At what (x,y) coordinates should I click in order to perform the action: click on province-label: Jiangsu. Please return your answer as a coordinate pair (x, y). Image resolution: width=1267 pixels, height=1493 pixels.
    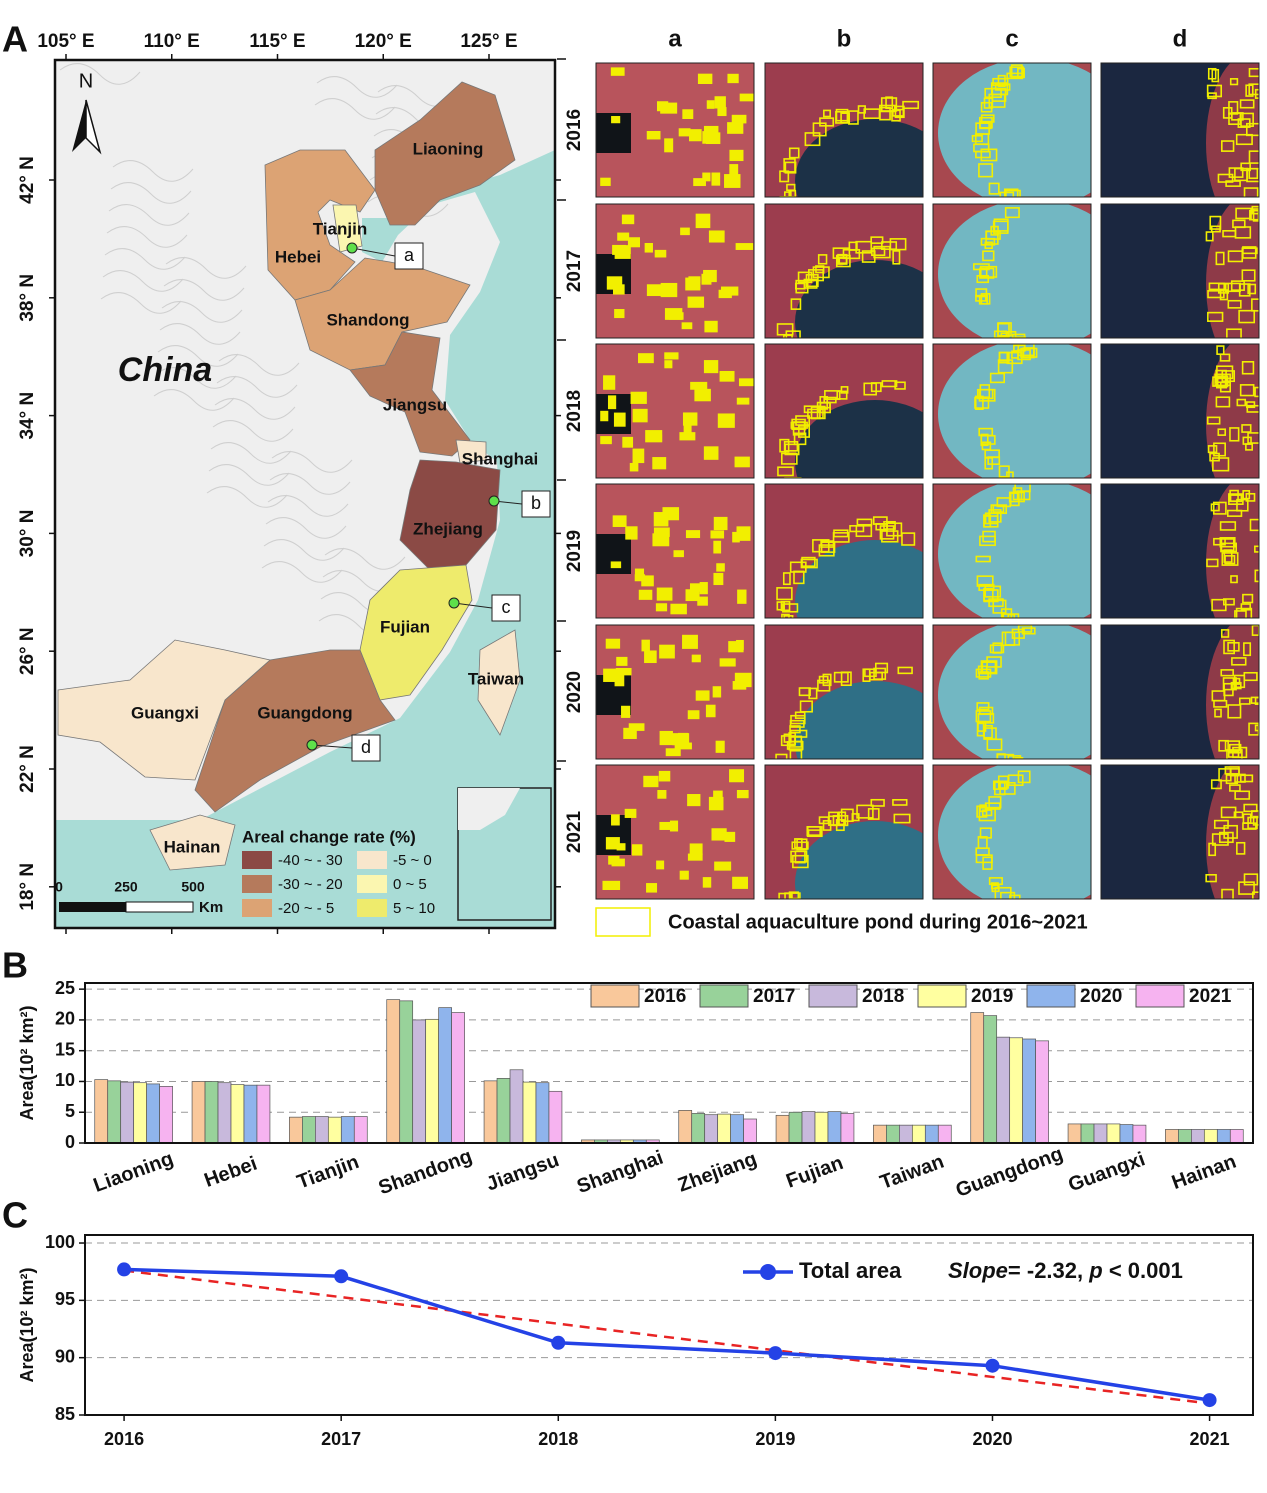
    Looking at the image, I should click on (415, 404).